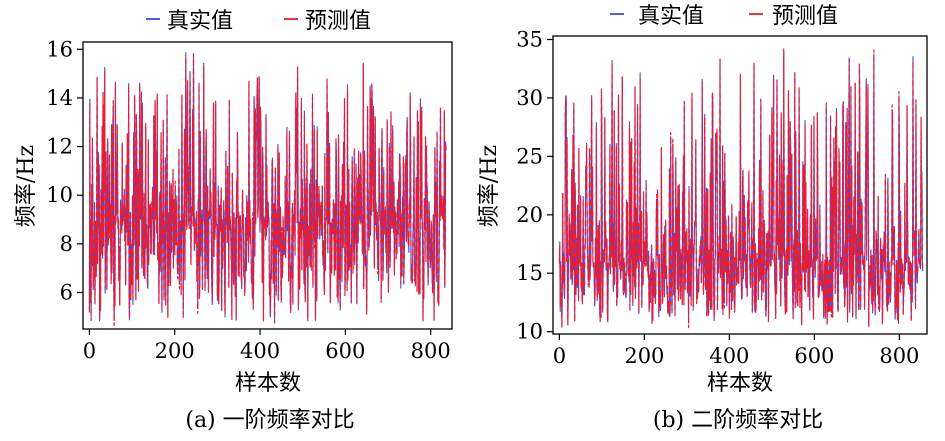  What do you see at coordinates (724, 16) in the screenshot?
I see `legend-b: 真实值 预测值` at bounding box center [724, 16].